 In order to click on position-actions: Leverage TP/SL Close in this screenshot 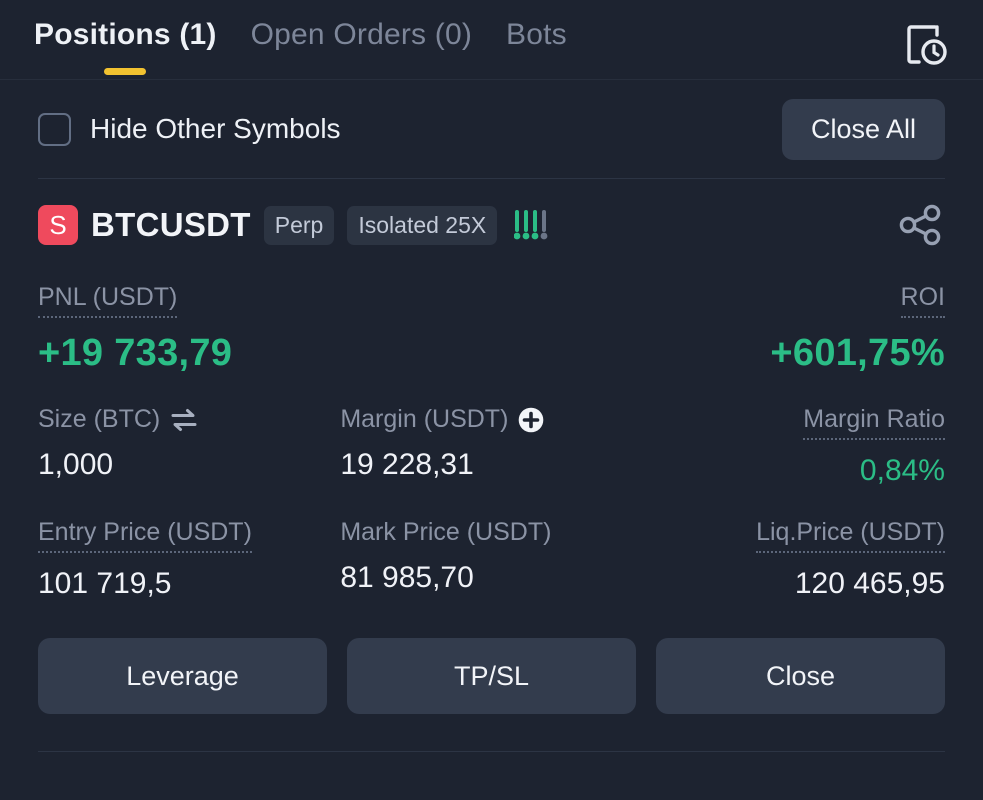, I will do `click(491, 676)`.